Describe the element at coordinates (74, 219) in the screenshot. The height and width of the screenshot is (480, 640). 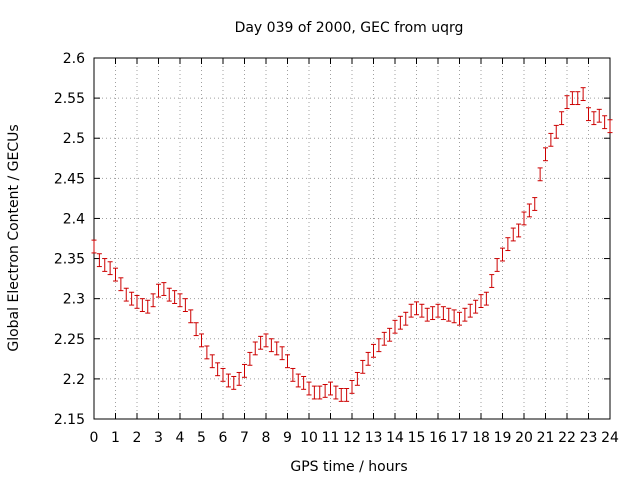
I see `y-tick-label: 2.4` at that location.